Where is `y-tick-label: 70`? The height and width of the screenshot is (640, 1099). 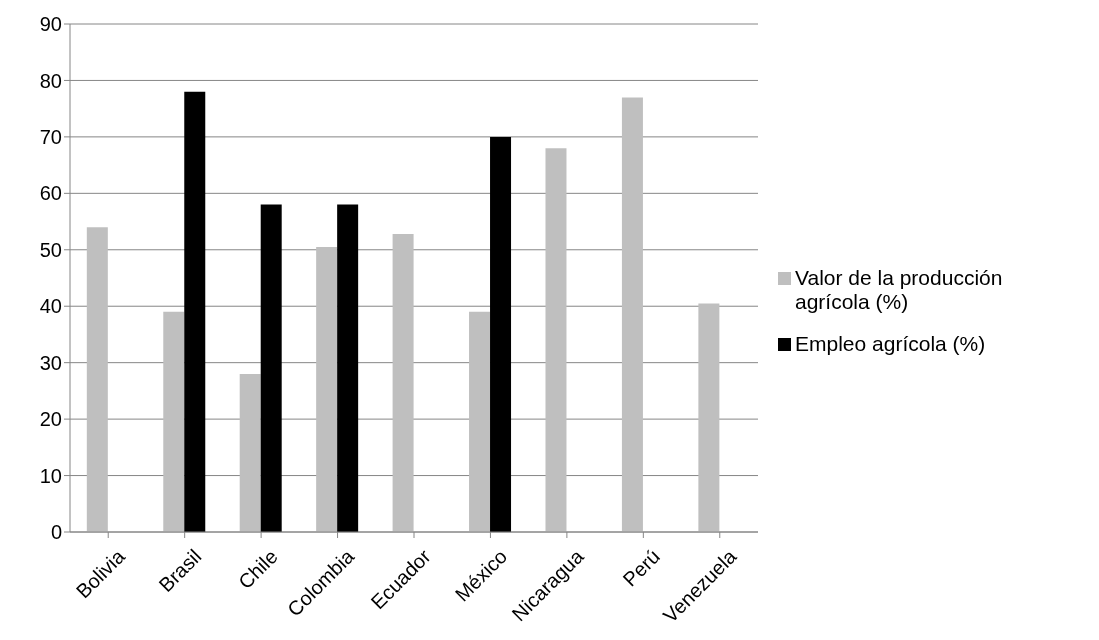
y-tick-label: 70 is located at coordinates (50, 136).